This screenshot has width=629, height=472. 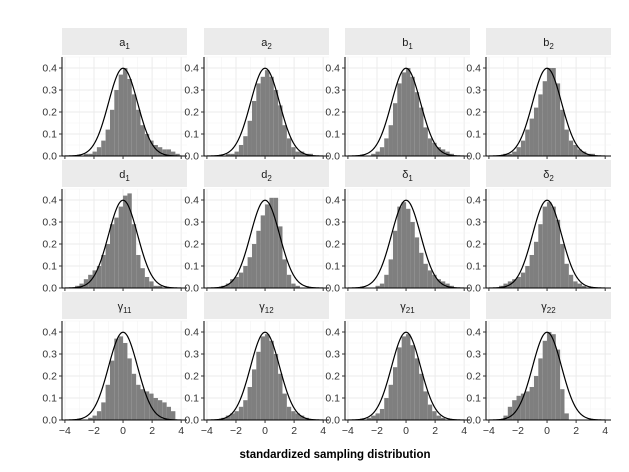 What do you see at coordinates (127, 310) in the screenshot?
I see `strip-label-subscript: 11` at bounding box center [127, 310].